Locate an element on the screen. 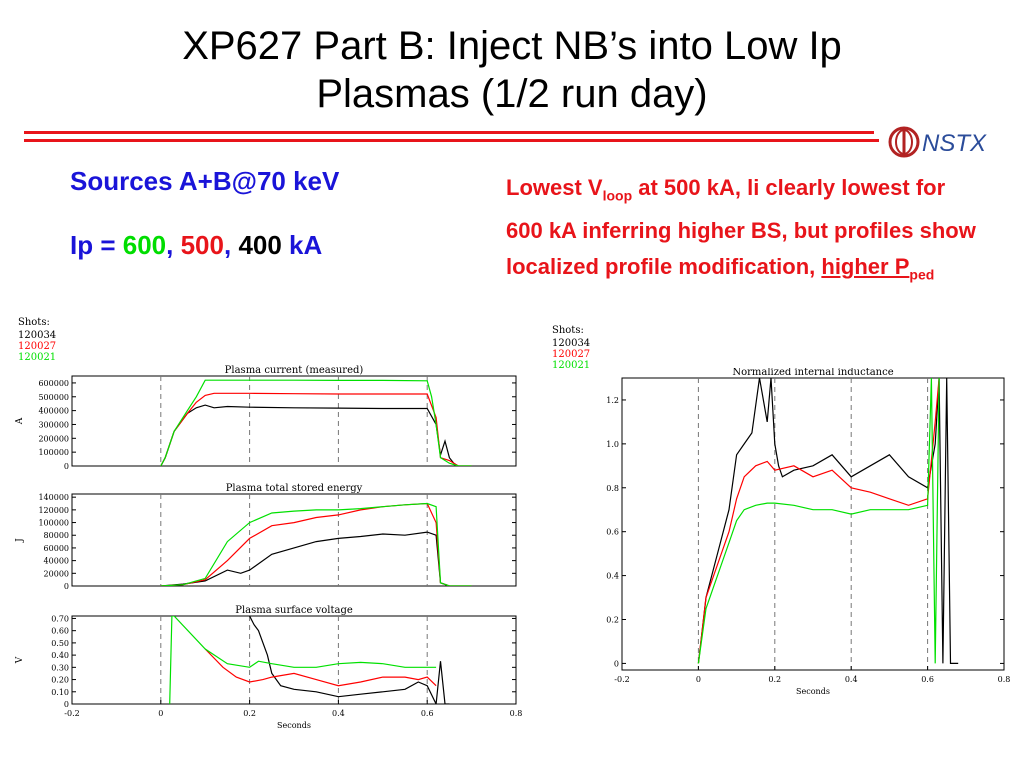  y-tick-label: 0.60 is located at coordinates (60, 631).